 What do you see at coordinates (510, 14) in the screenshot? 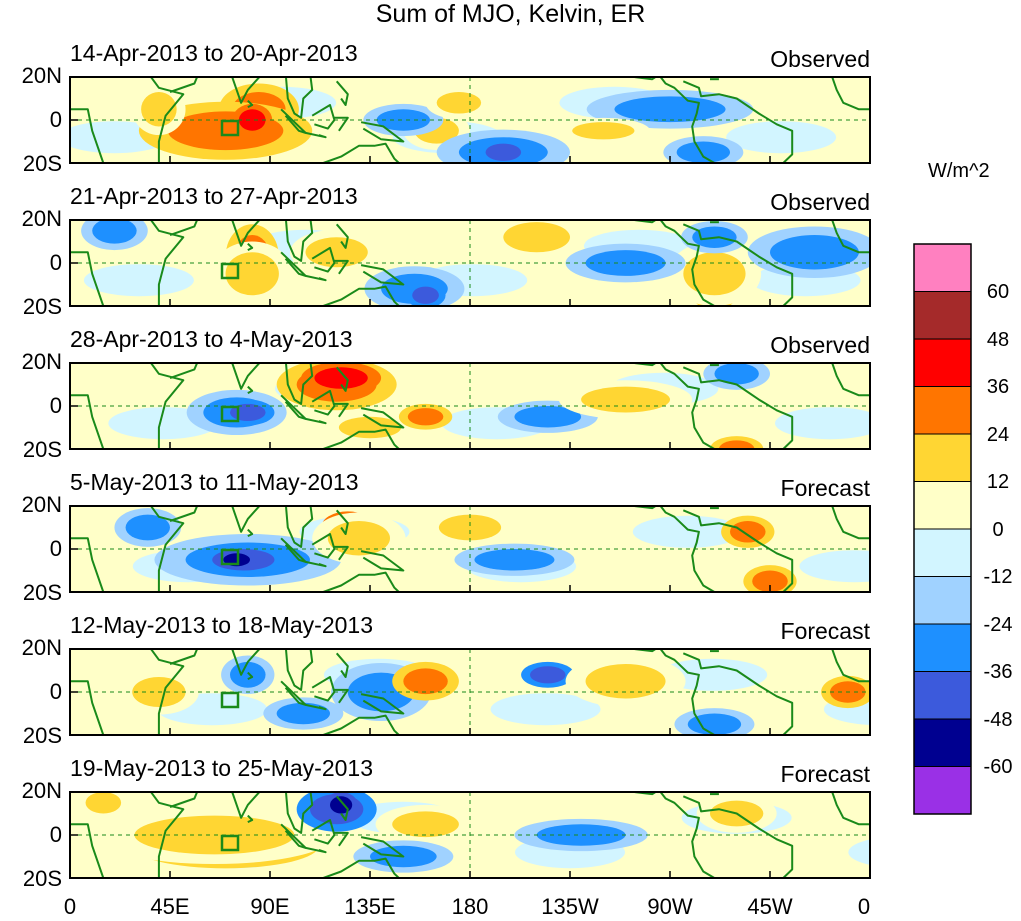
I see `figure-title: Sum of MJO, Kelvin, ER` at bounding box center [510, 14].